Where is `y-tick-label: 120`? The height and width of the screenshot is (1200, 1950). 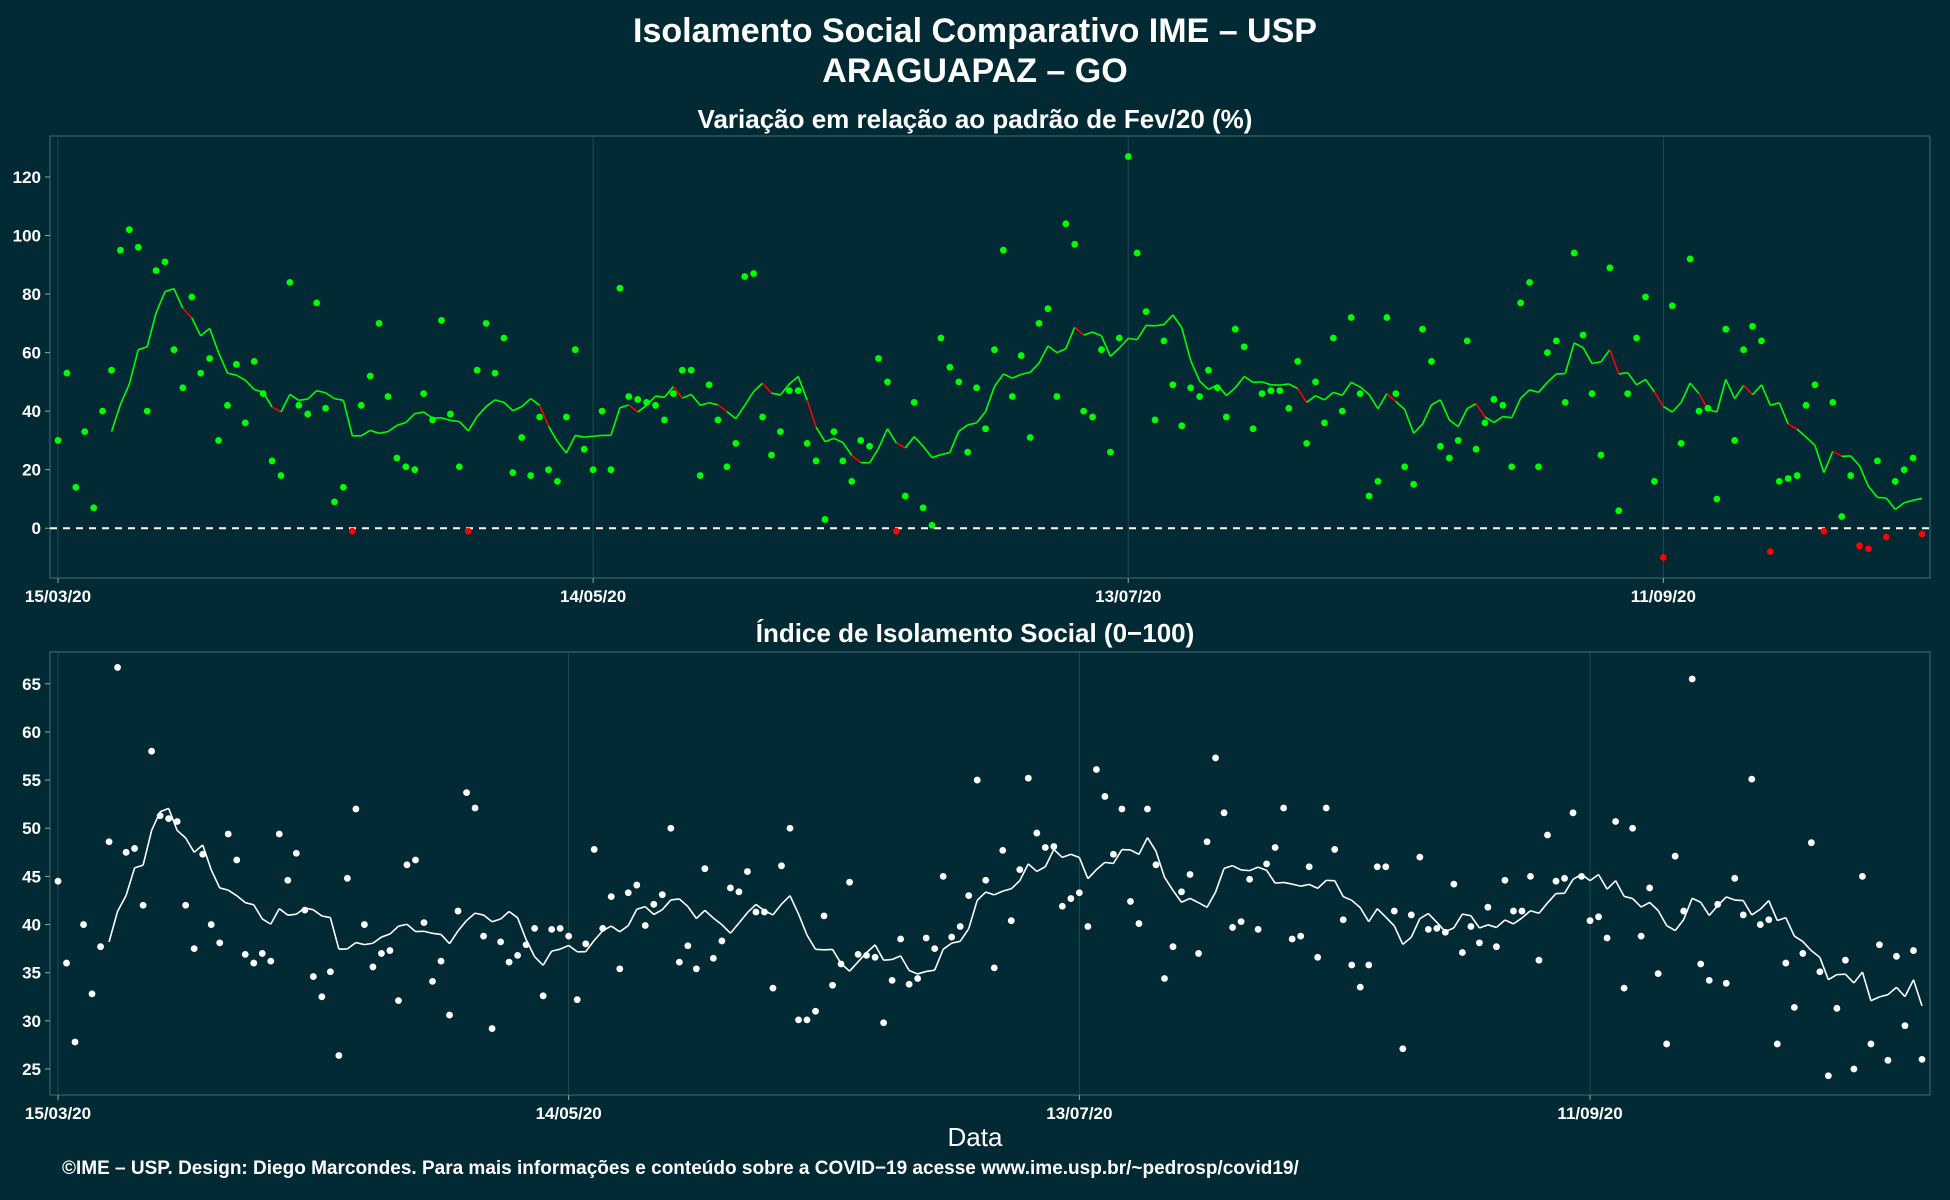 y-tick-label: 120 is located at coordinates (27, 177).